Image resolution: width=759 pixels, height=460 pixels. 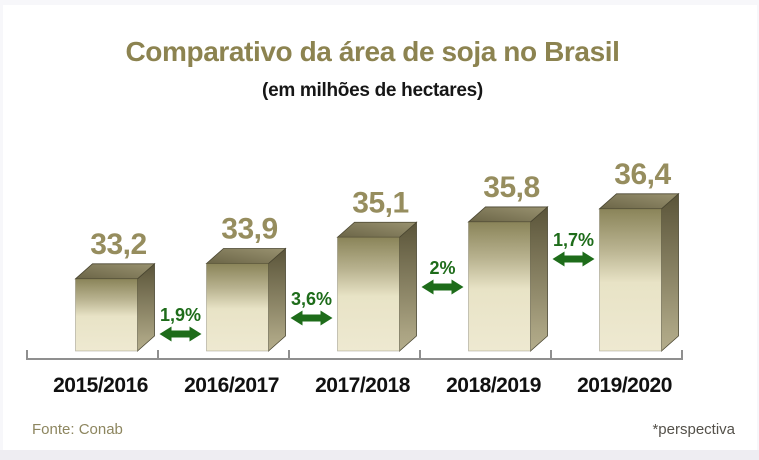 What do you see at coordinates (77, 429) in the screenshot?
I see `source-note: Fonte: Conab` at bounding box center [77, 429].